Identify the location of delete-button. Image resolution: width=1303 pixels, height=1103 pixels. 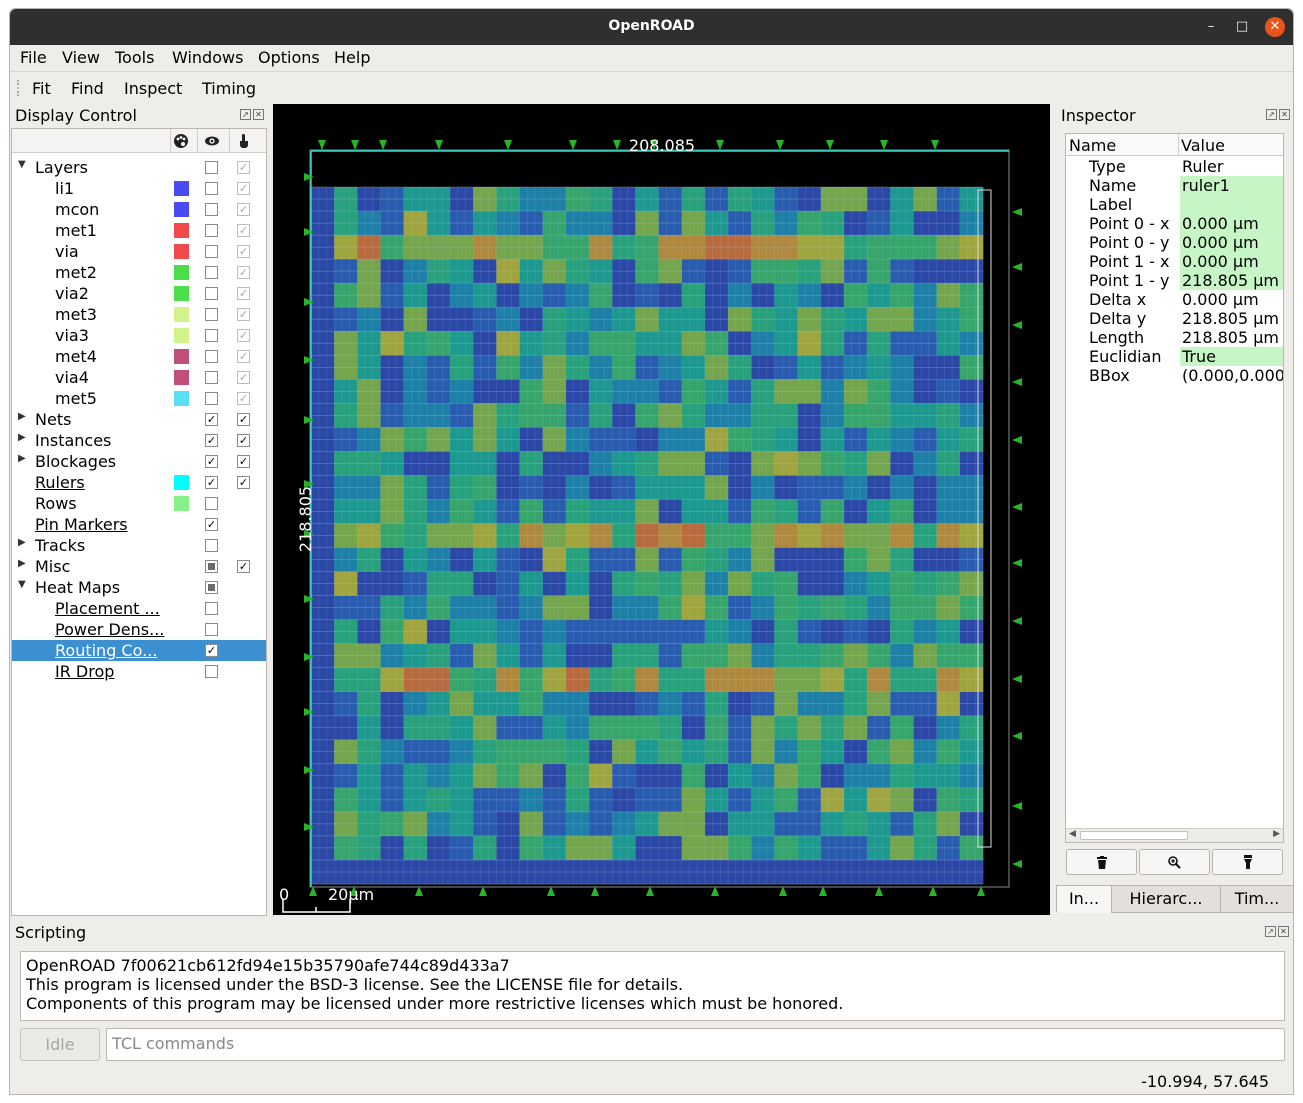
(1101, 862).